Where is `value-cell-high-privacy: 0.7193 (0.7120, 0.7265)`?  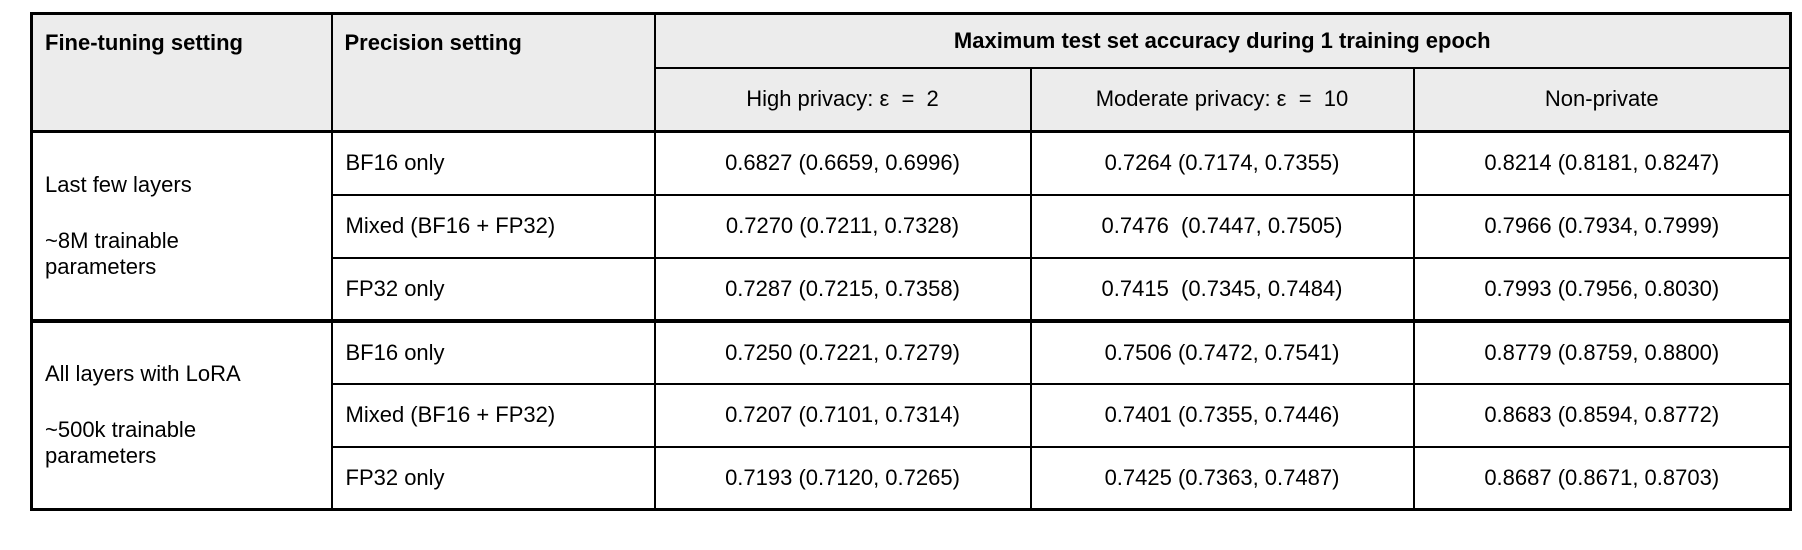 value-cell-high-privacy: 0.7193 (0.7120, 0.7265) is located at coordinates (842, 478).